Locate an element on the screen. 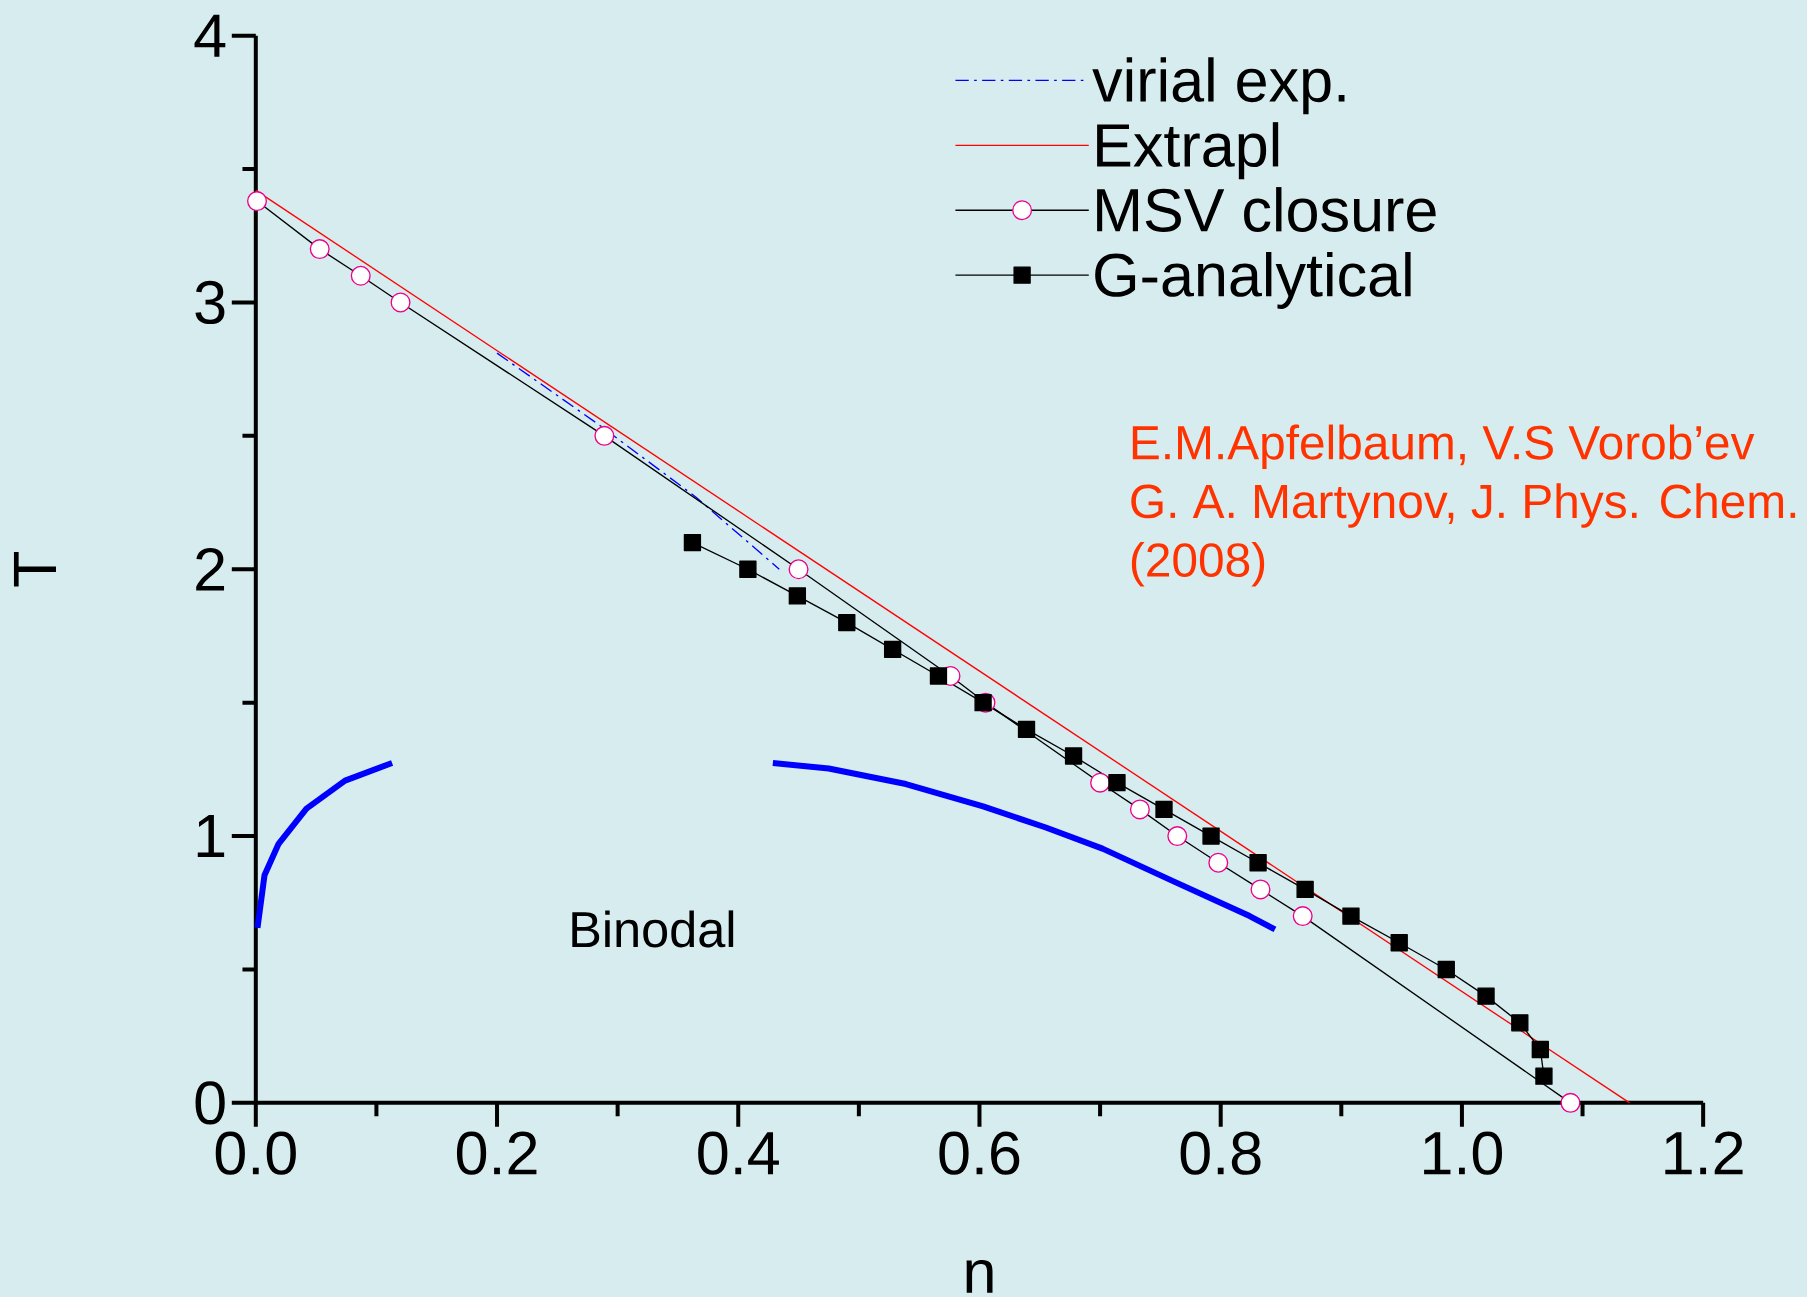 The height and width of the screenshot is (1297, 1807). x-axis-title: n is located at coordinates (979, 1276).